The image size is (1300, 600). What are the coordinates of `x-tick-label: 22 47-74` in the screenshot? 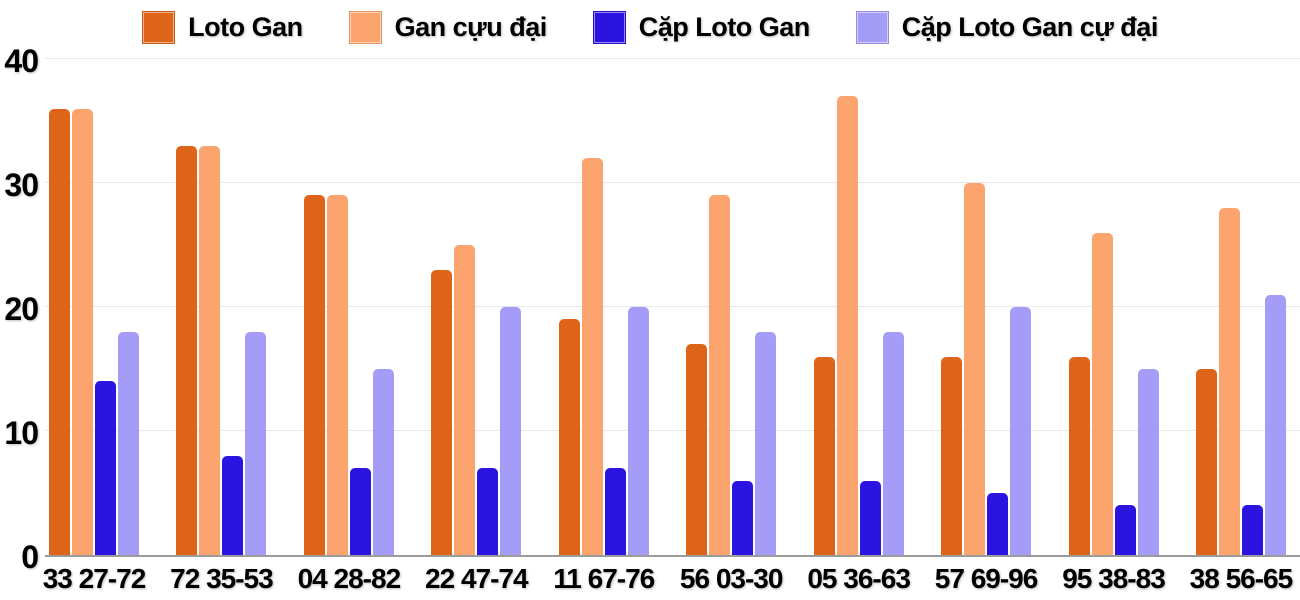 It's located at (477, 578).